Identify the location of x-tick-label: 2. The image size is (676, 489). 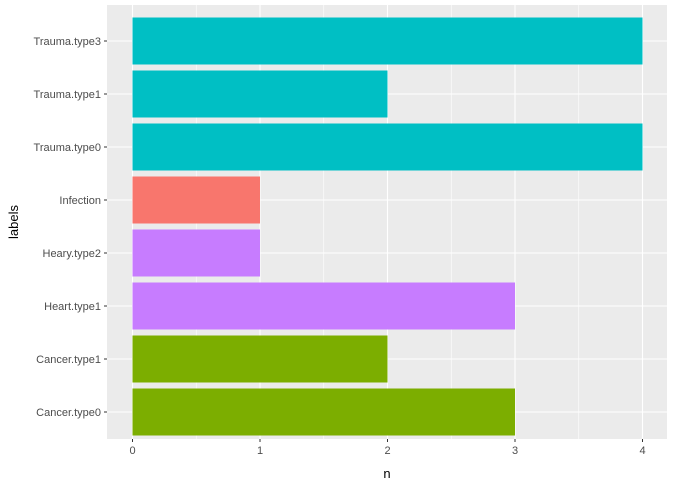
(387, 451).